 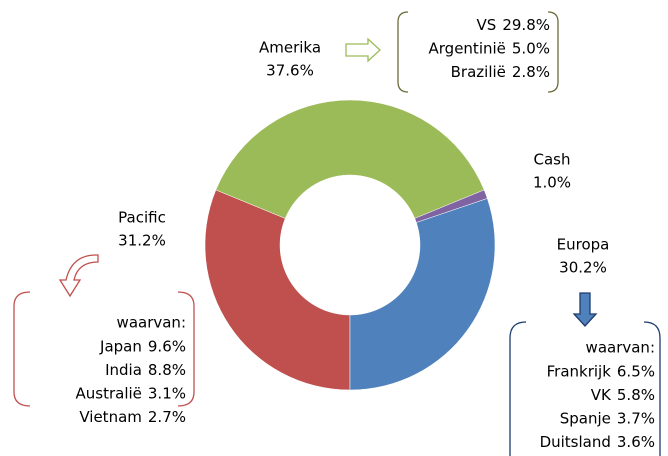 What do you see at coordinates (636, 418) in the screenshot?
I see `item-value: 3.7%` at bounding box center [636, 418].